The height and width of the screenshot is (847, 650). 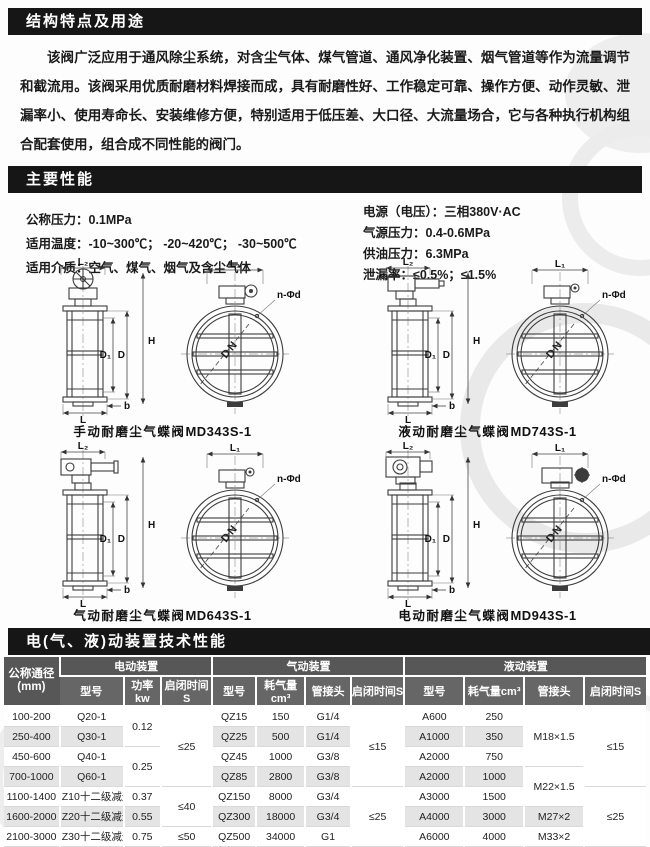 I want to click on table-cell: Q60-1, so click(x=91, y=776).